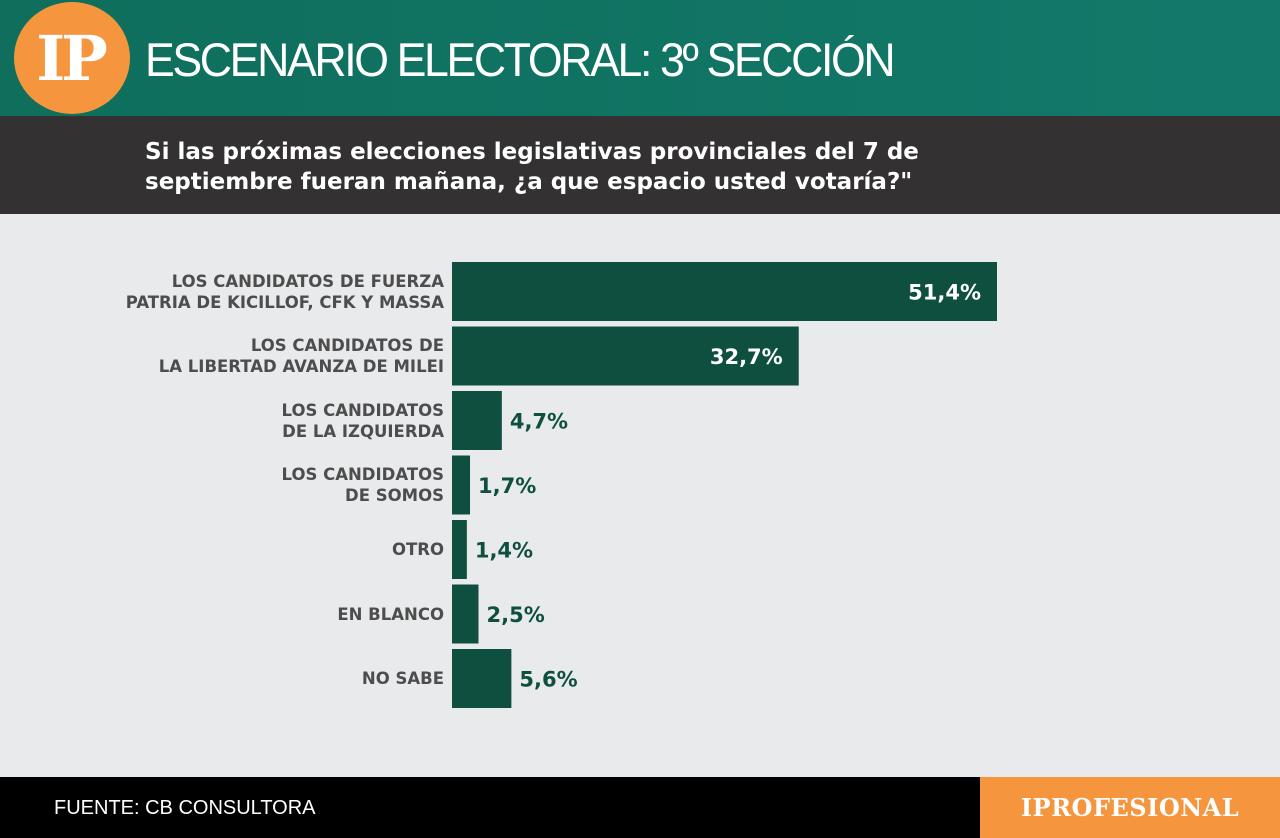 The height and width of the screenshot is (838, 1280). Describe the element at coordinates (504, 551) in the screenshot. I see `value-label-4: 1,4%` at that location.